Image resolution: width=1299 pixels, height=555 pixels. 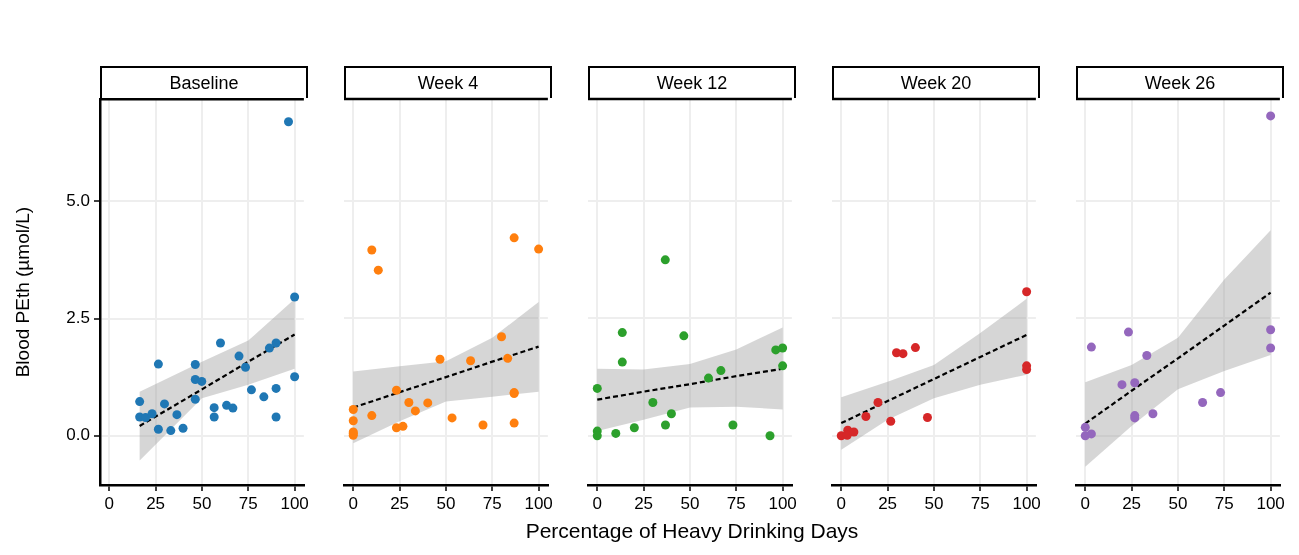 What do you see at coordinates (692, 82) in the screenshot?
I see `chart-title: Week 12` at bounding box center [692, 82].